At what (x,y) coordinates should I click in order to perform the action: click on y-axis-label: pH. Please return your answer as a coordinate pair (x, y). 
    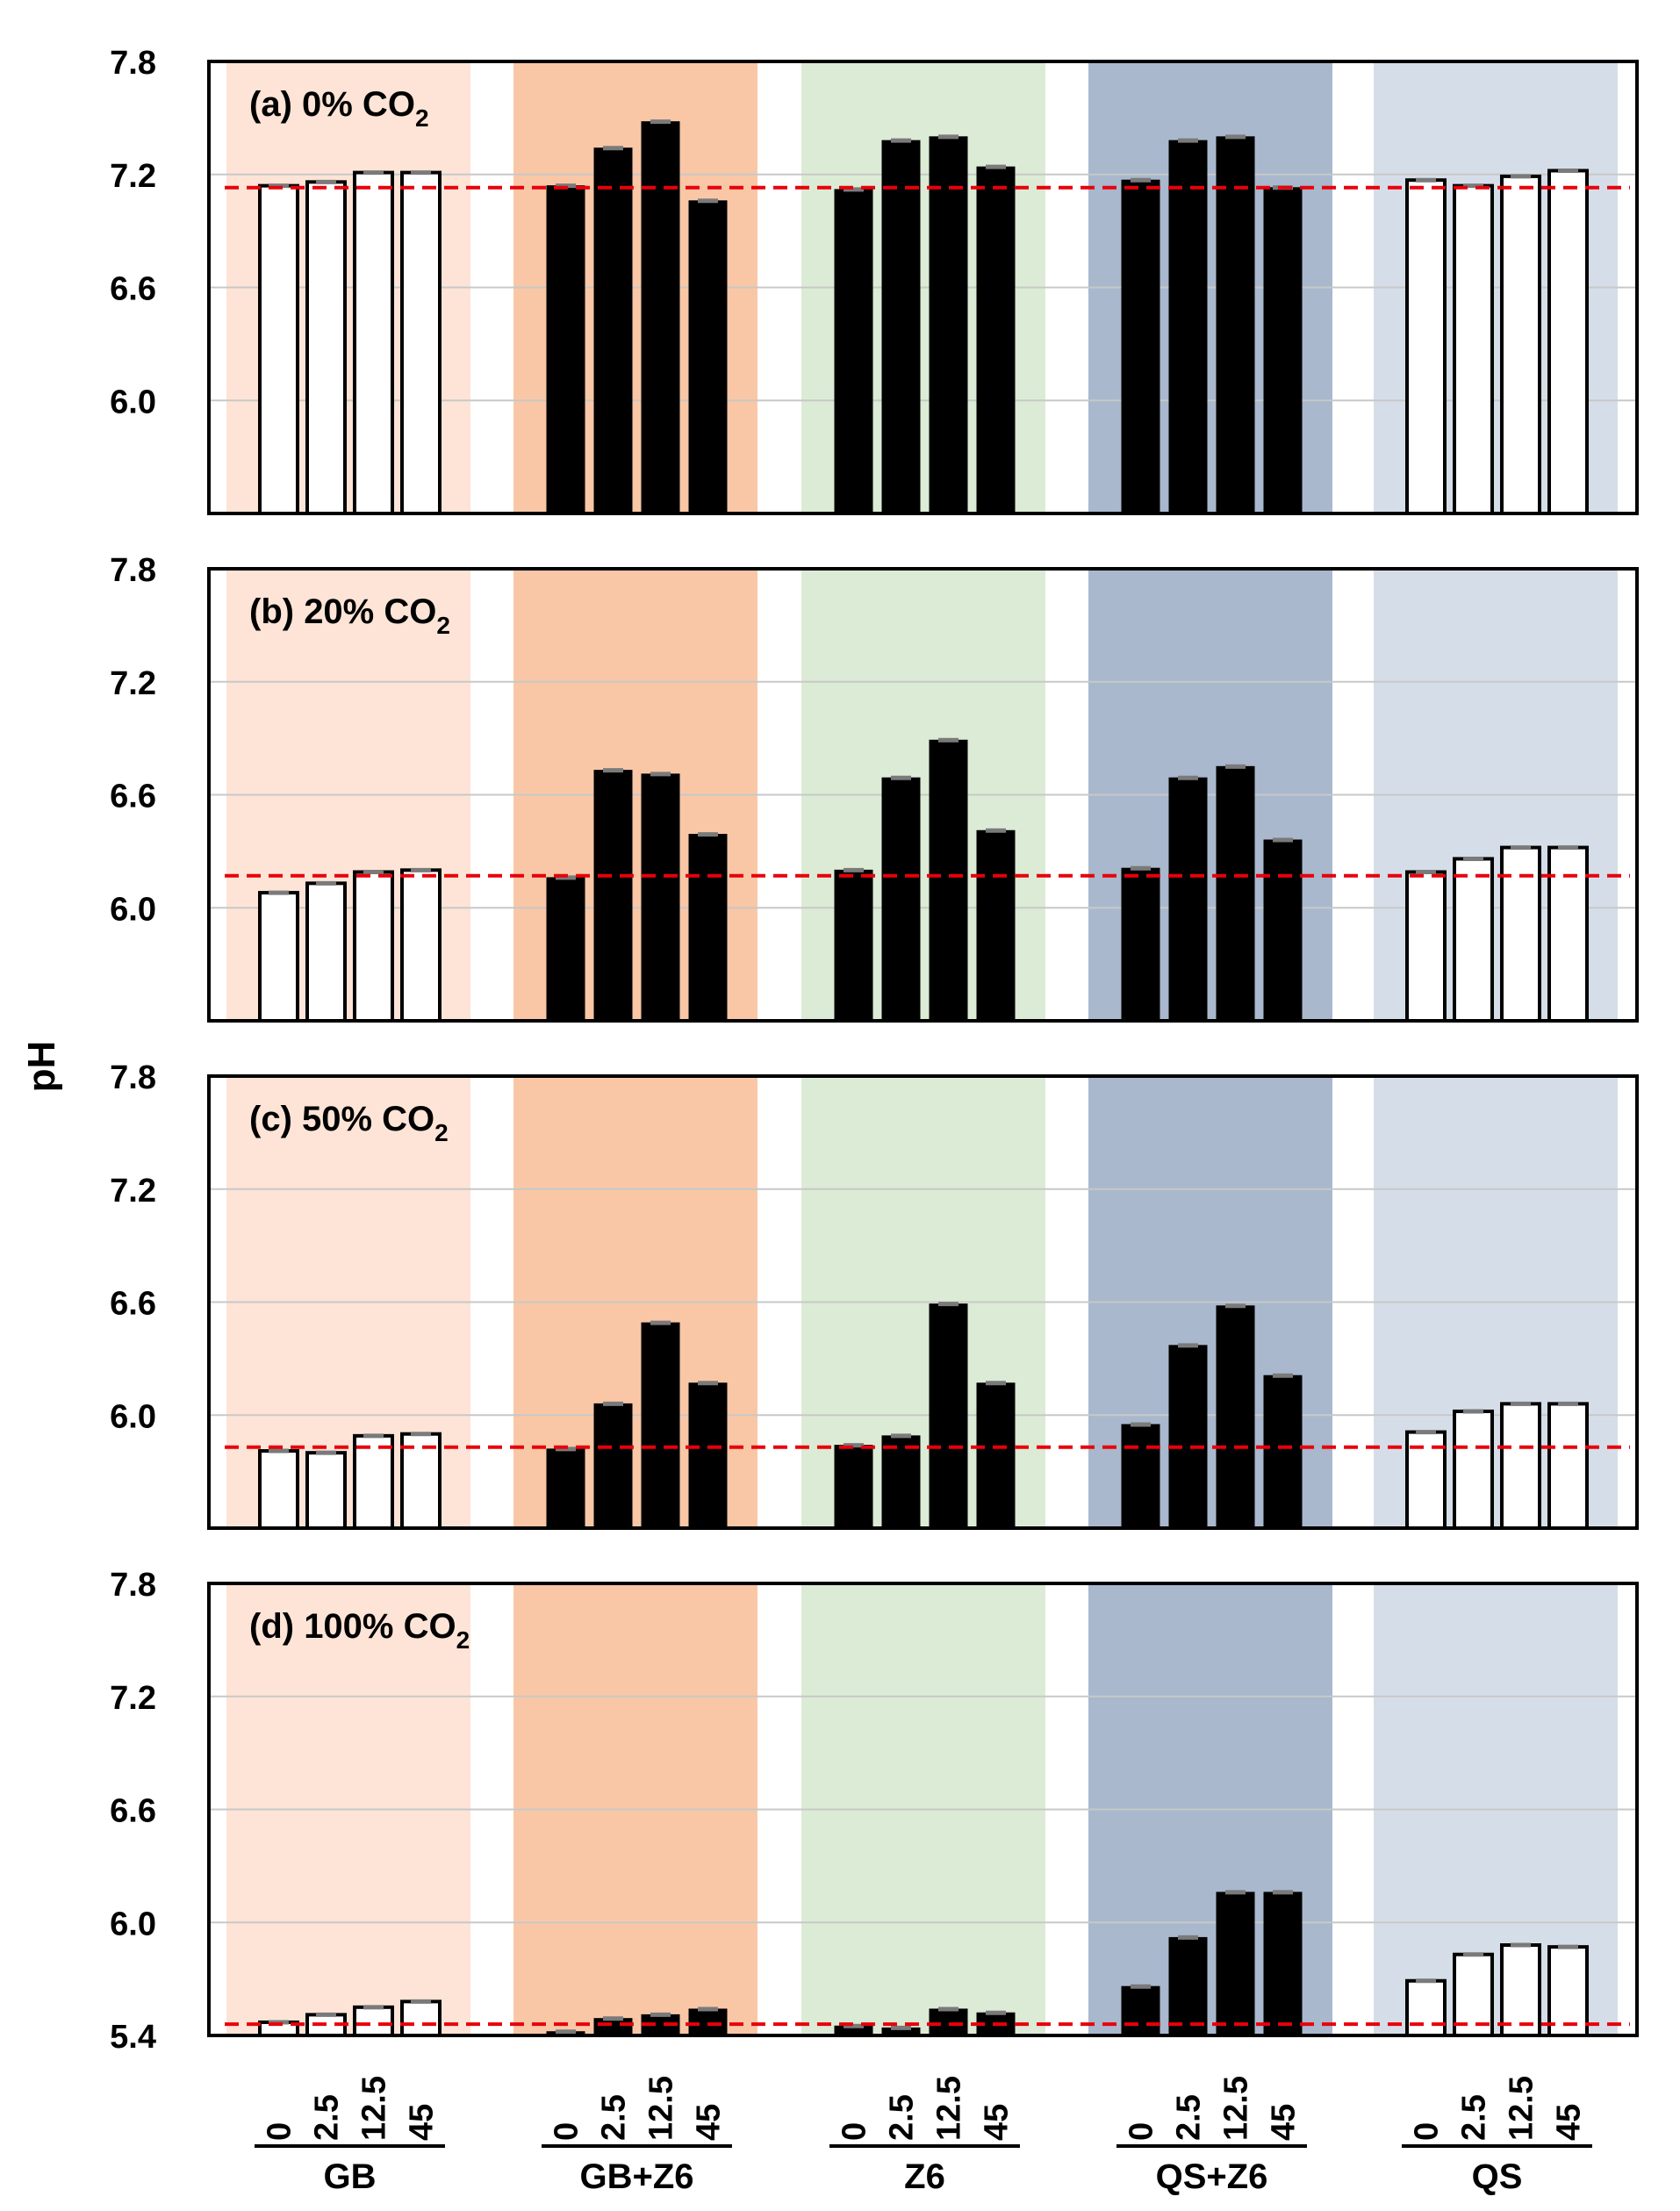
    Looking at the image, I should click on (41, 1067).